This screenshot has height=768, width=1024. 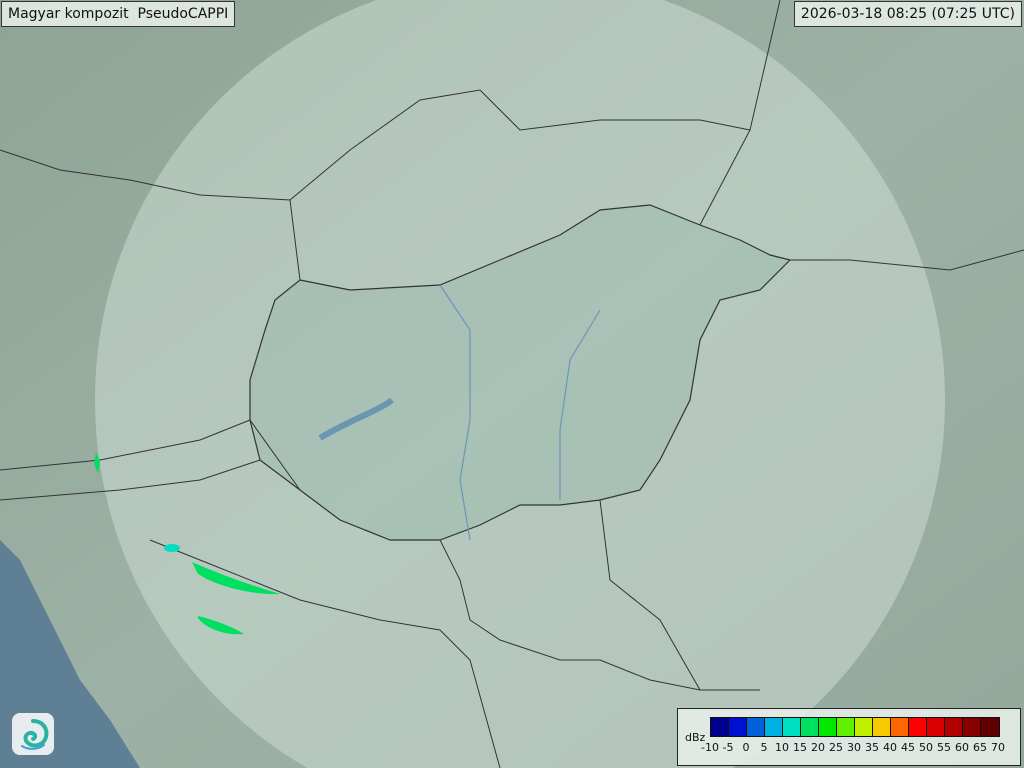 I want to click on legend-ticks: -10 -5 0 5 10 15 20 25 30 35 40 45 50 55 60 65 70, so click(x=858, y=751).